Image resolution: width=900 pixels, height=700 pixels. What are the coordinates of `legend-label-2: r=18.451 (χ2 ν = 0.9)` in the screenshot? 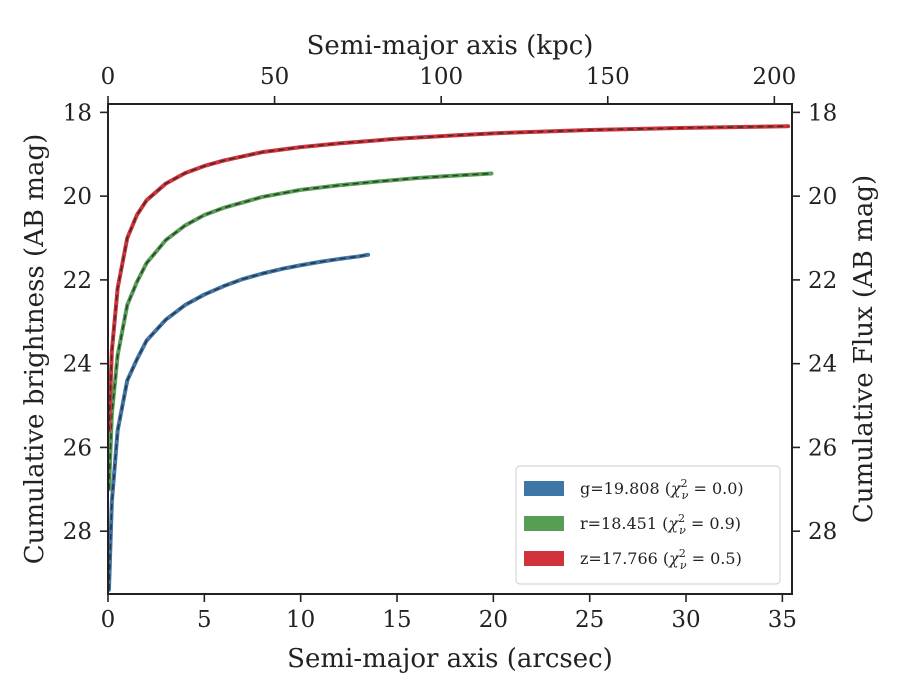 It's located at (660, 524).